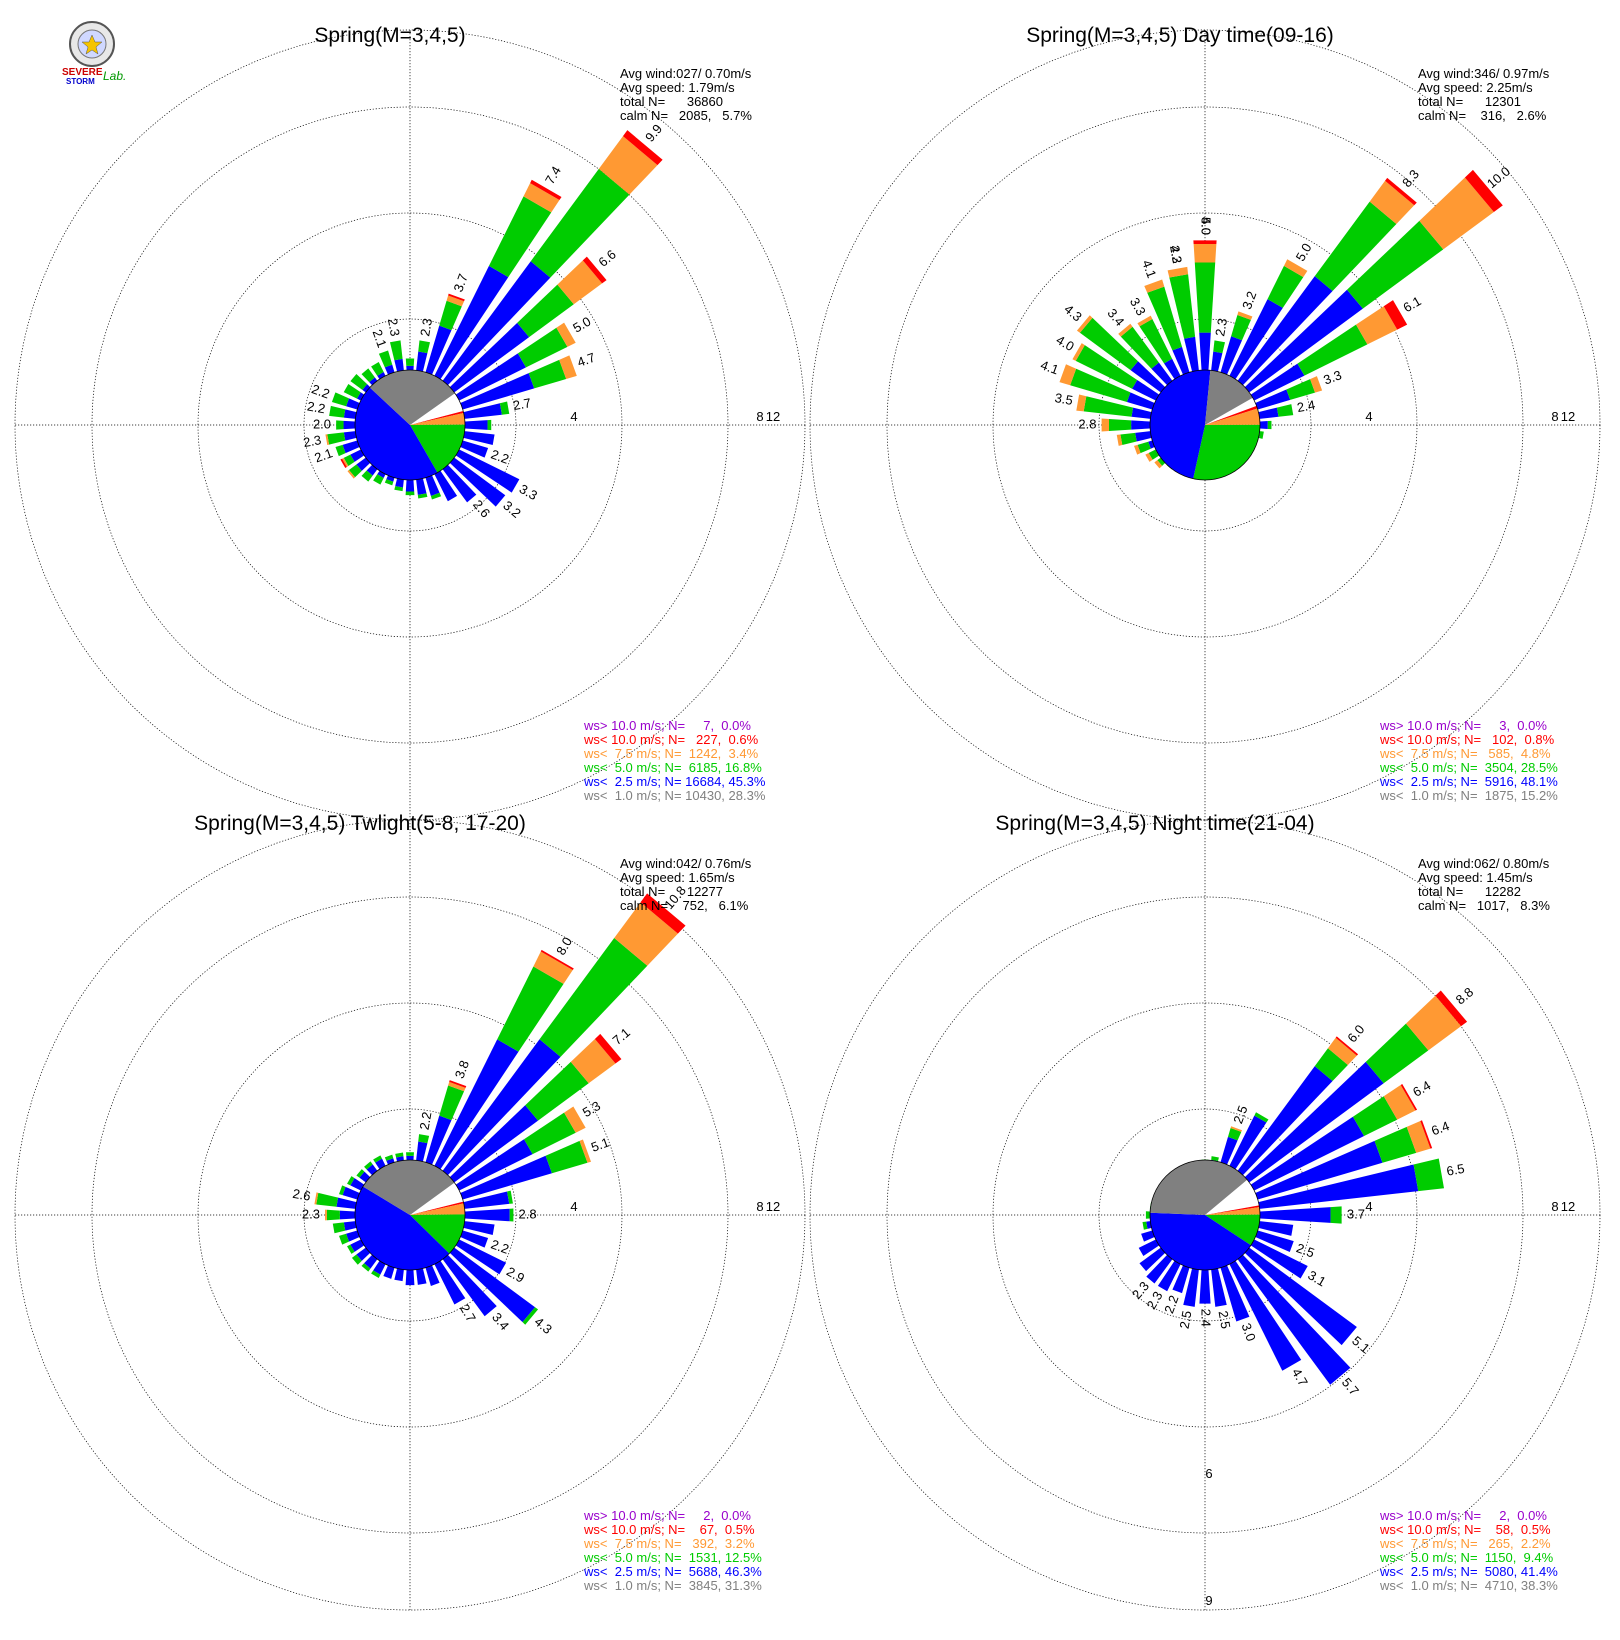 The height and width of the screenshot is (1640, 1620). I want to click on stats-line: total N= 36860, so click(671, 101).